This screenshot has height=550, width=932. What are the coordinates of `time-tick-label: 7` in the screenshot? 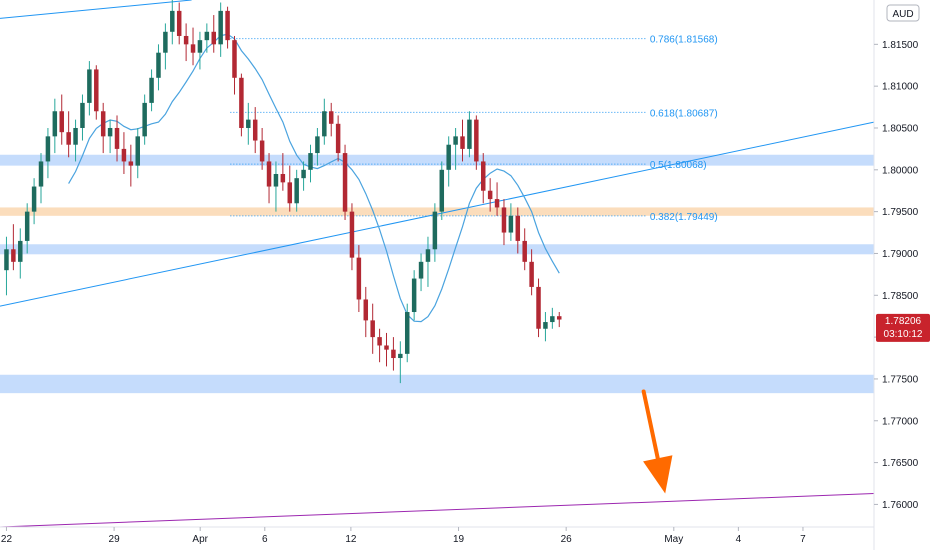 It's located at (803, 539).